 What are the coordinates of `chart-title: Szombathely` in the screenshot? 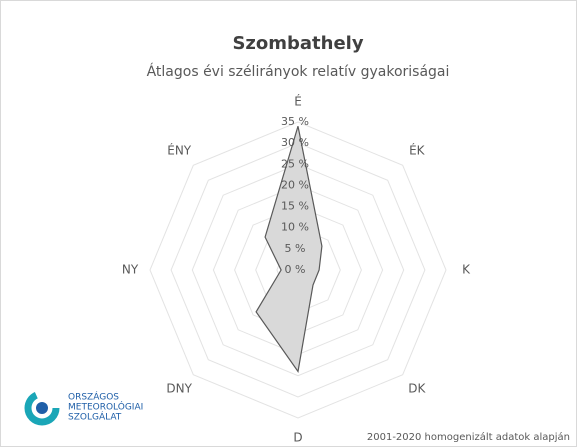 It's located at (297, 43).